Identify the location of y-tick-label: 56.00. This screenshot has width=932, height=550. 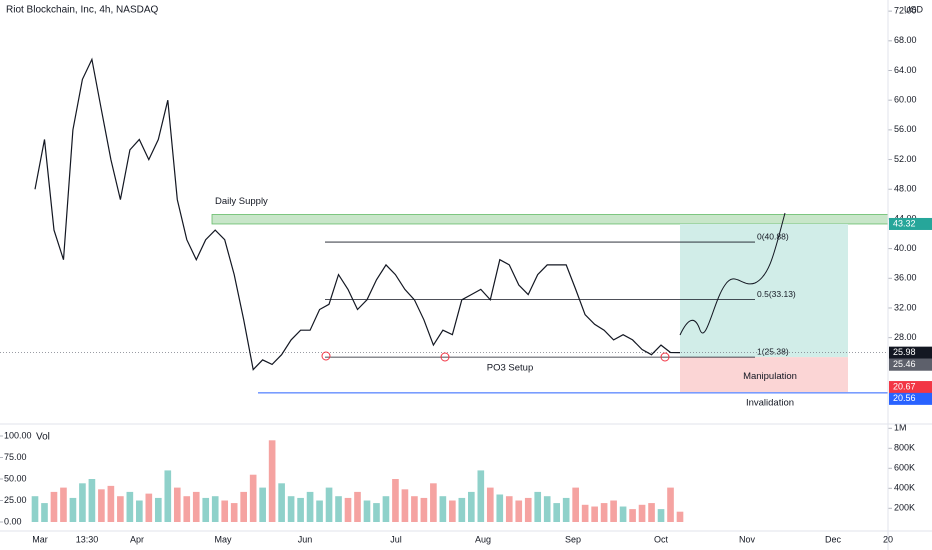
(905, 129).